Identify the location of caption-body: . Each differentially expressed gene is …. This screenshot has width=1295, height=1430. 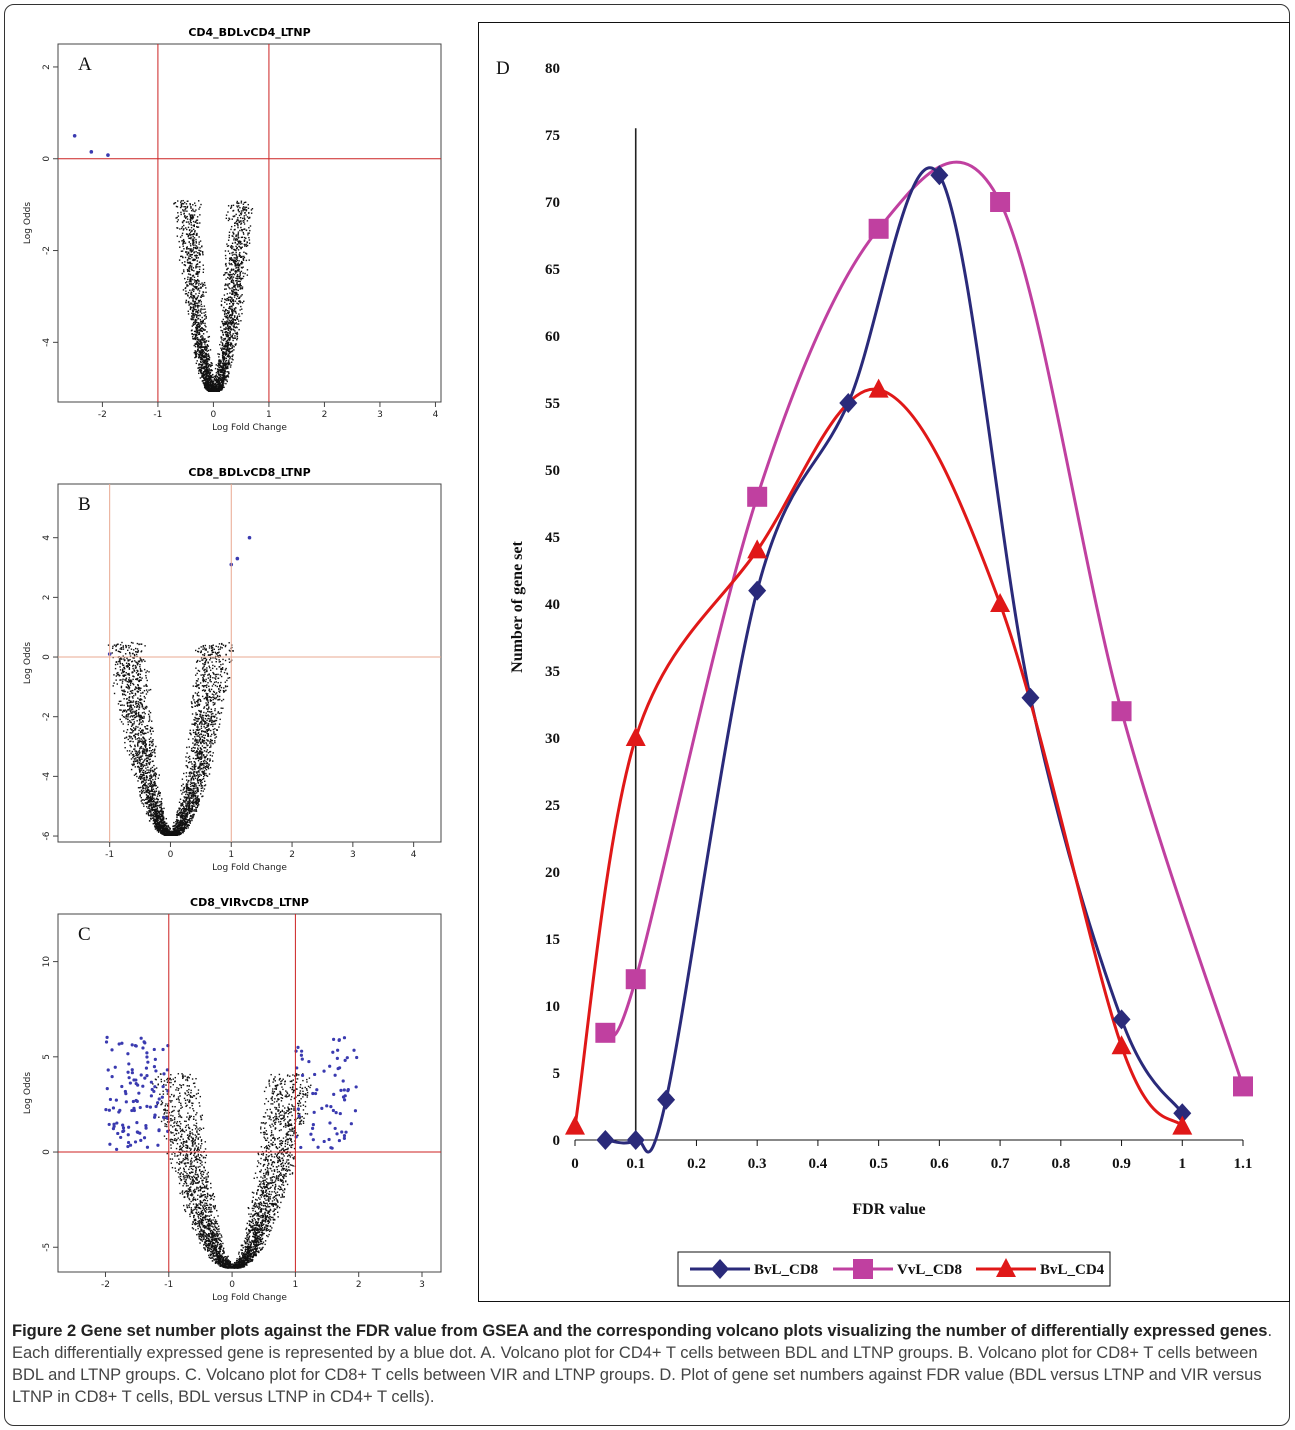
(642, 1364).